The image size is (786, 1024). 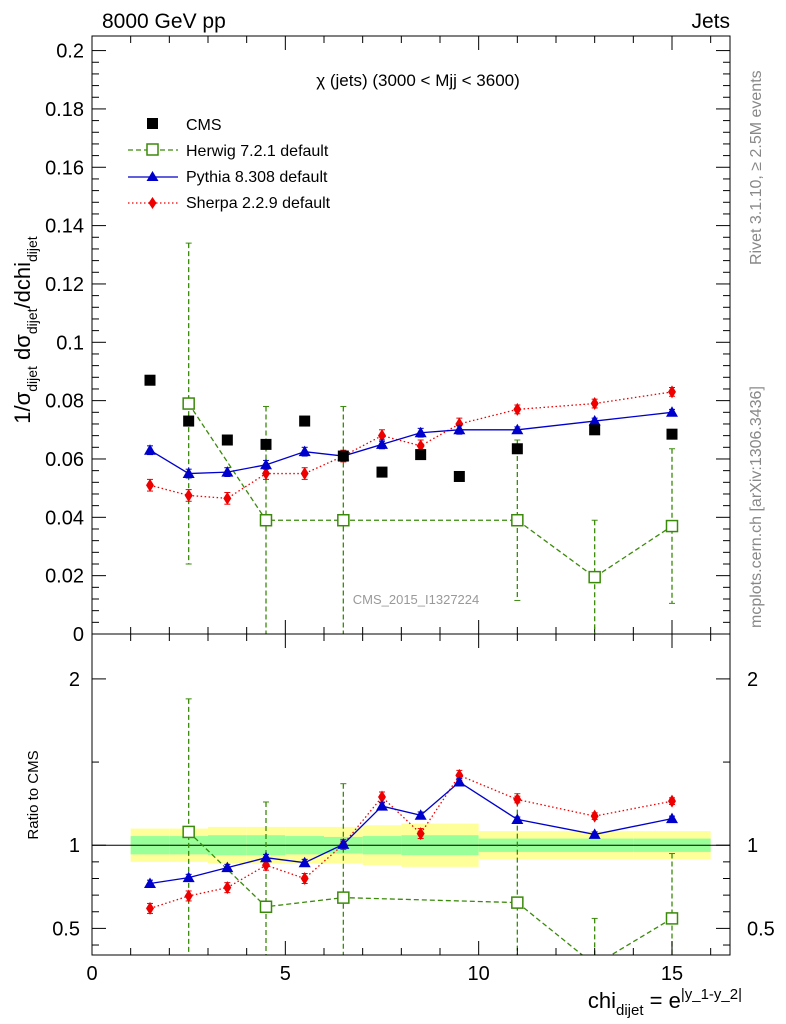 I want to click on ratio-herwig-line, so click(x=430, y=893).